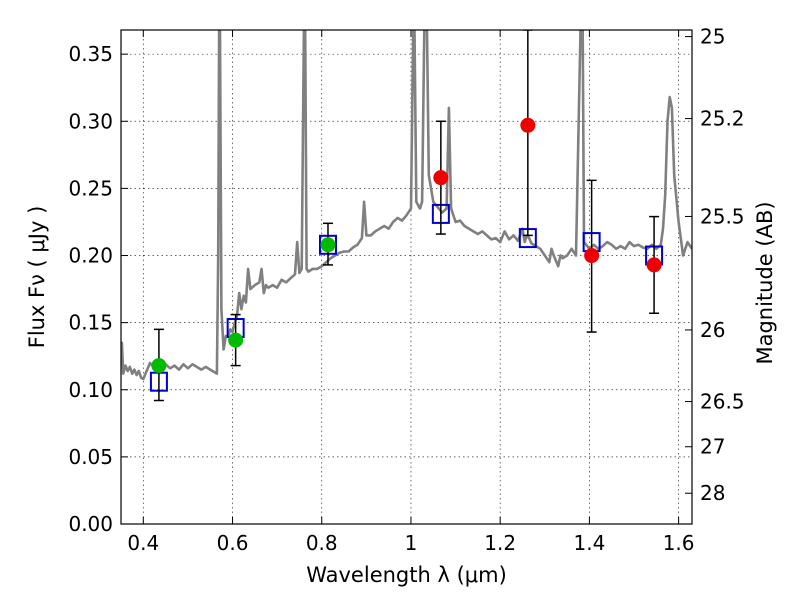  Describe the element at coordinates (90, 256) in the screenshot. I see `y-tick-label: 0.20` at that location.